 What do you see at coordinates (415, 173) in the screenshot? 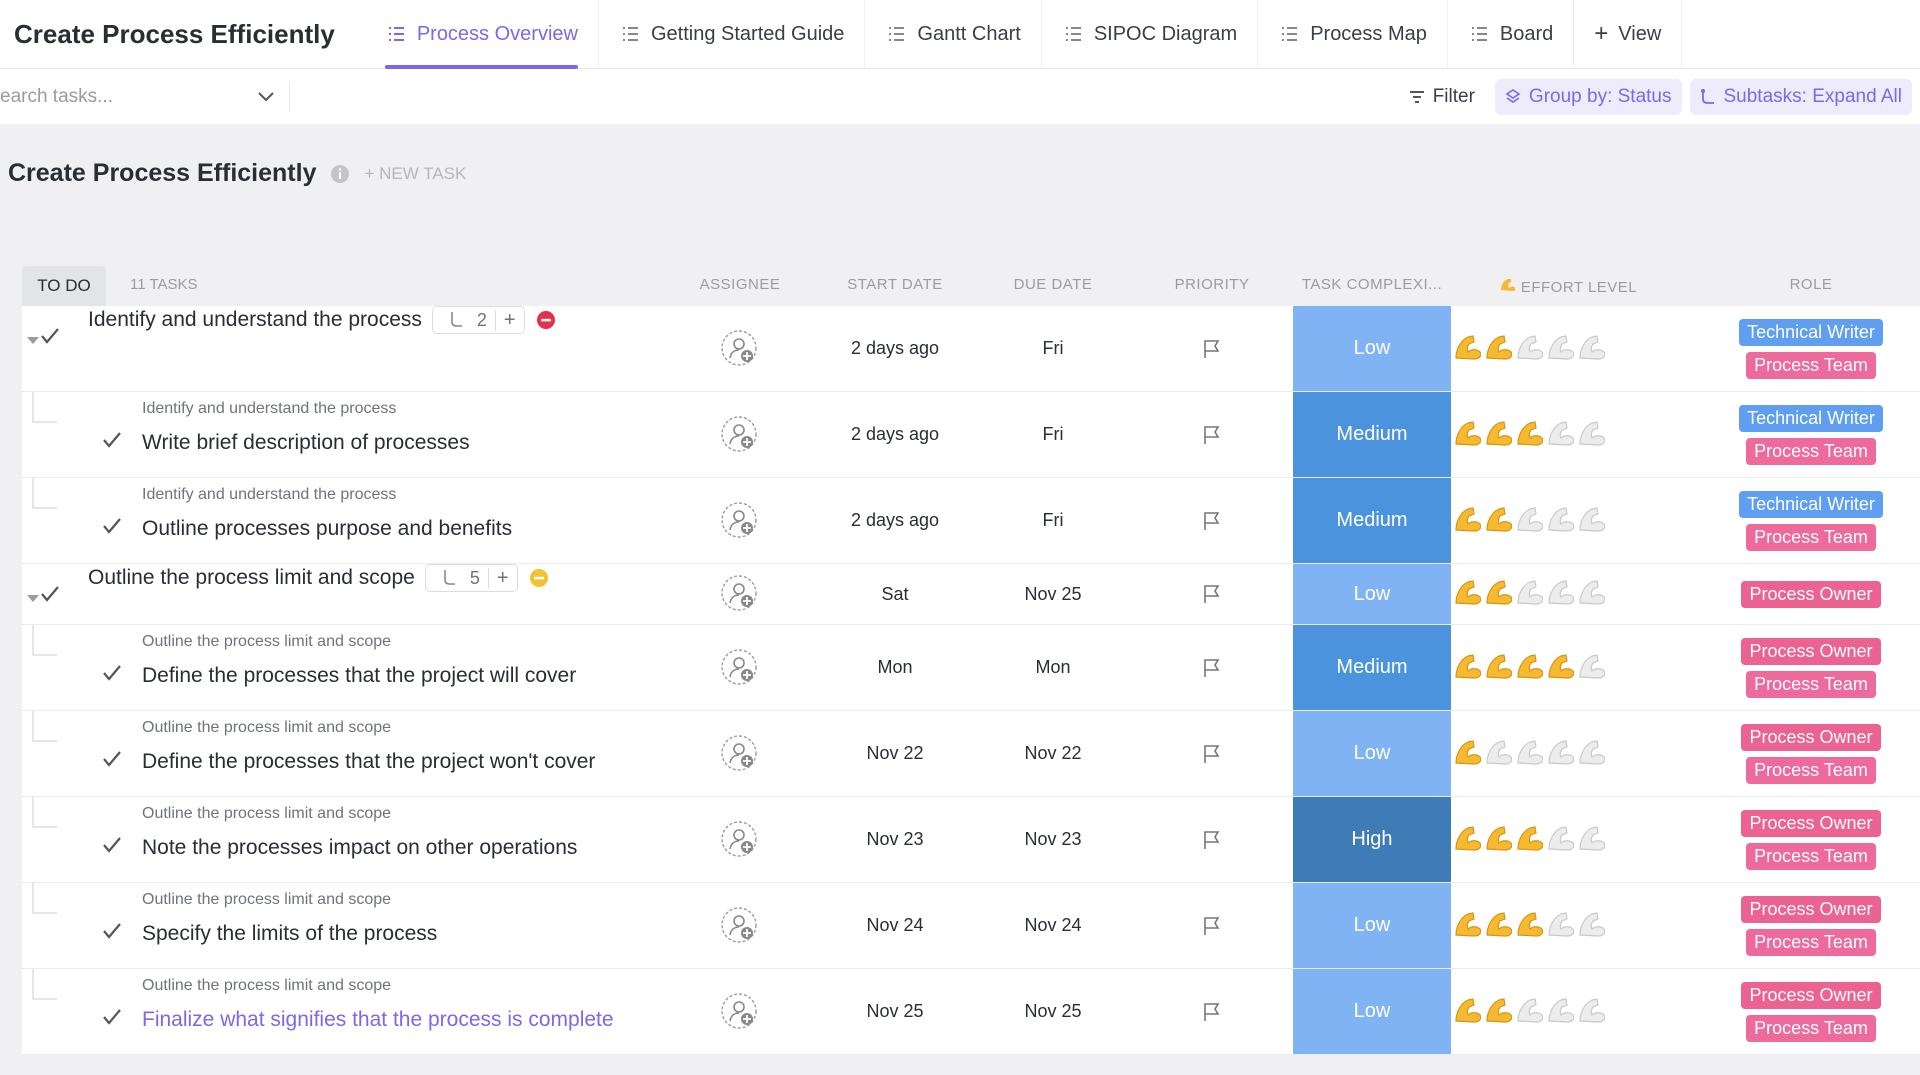
I see `new-task: + NEW TASK` at bounding box center [415, 173].